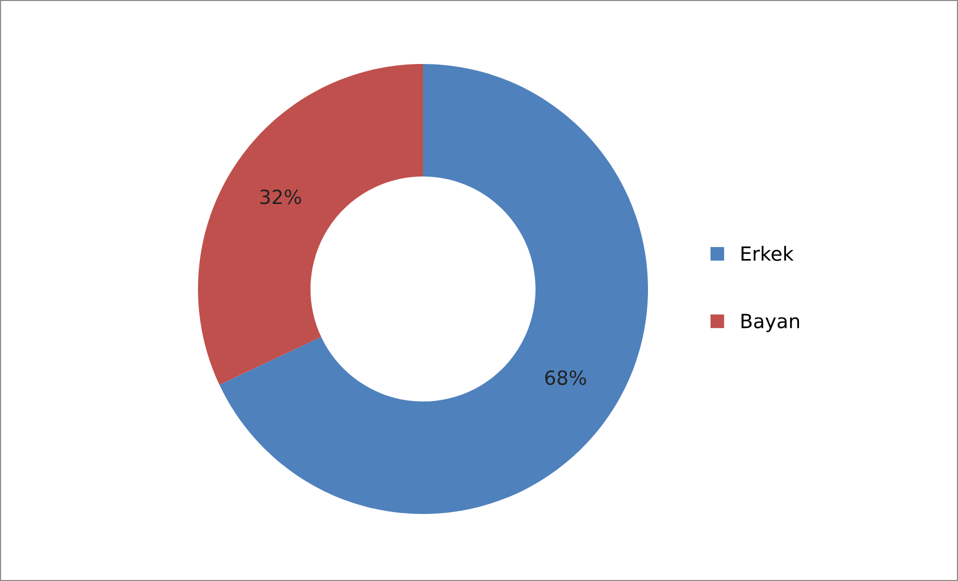  Describe the element at coordinates (310, 224) in the screenshot. I see `donut-slice` at that location.